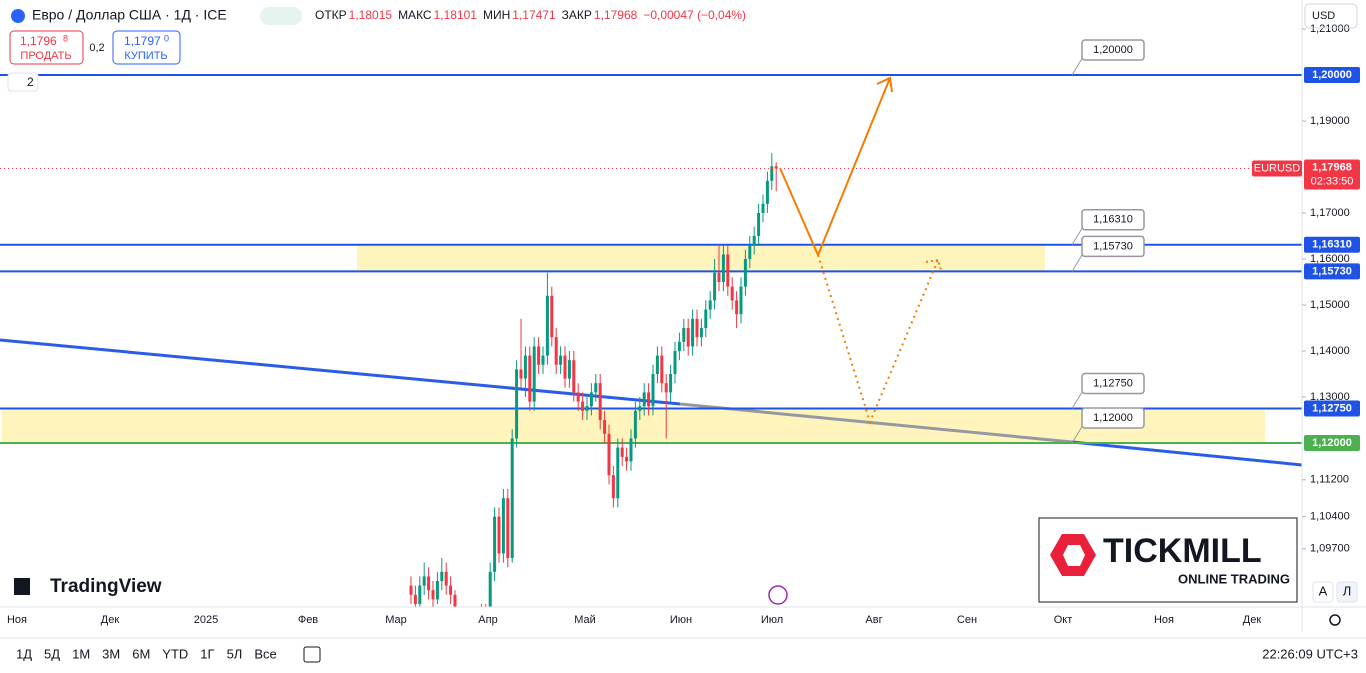  What do you see at coordinates (175, 653) in the screenshot?
I see `range-button: YTD` at bounding box center [175, 653].